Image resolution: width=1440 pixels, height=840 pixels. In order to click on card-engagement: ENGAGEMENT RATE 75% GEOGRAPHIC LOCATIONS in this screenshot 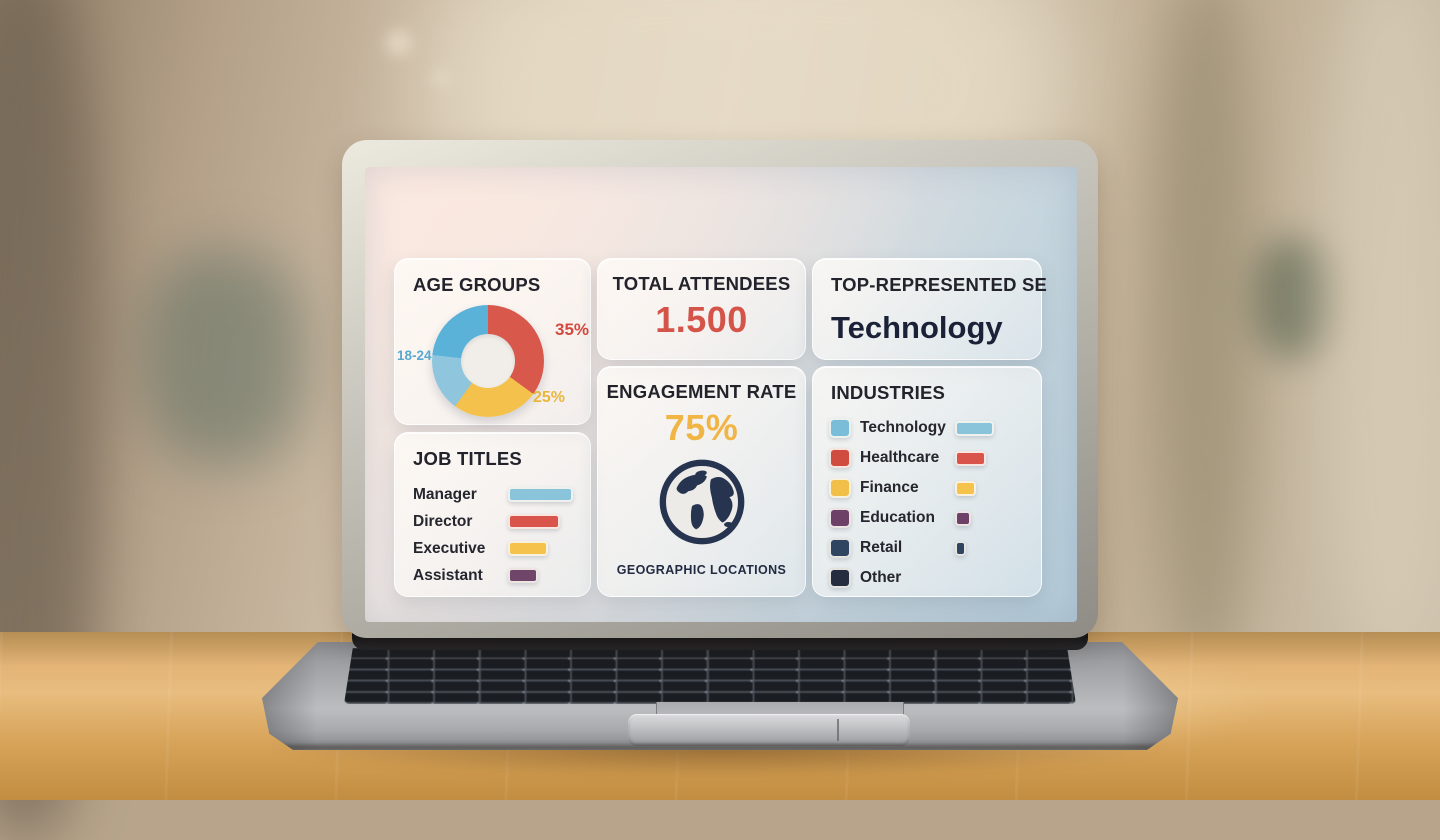, I will do `click(701, 481)`.